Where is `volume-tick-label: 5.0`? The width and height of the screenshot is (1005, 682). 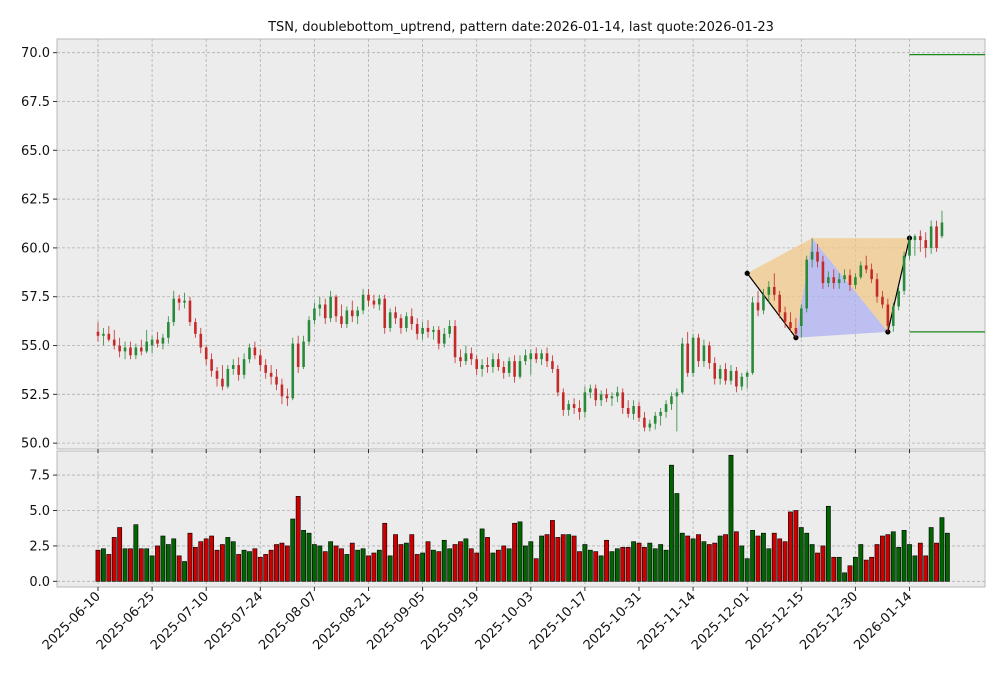 volume-tick-label: 5.0 is located at coordinates (39, 511).